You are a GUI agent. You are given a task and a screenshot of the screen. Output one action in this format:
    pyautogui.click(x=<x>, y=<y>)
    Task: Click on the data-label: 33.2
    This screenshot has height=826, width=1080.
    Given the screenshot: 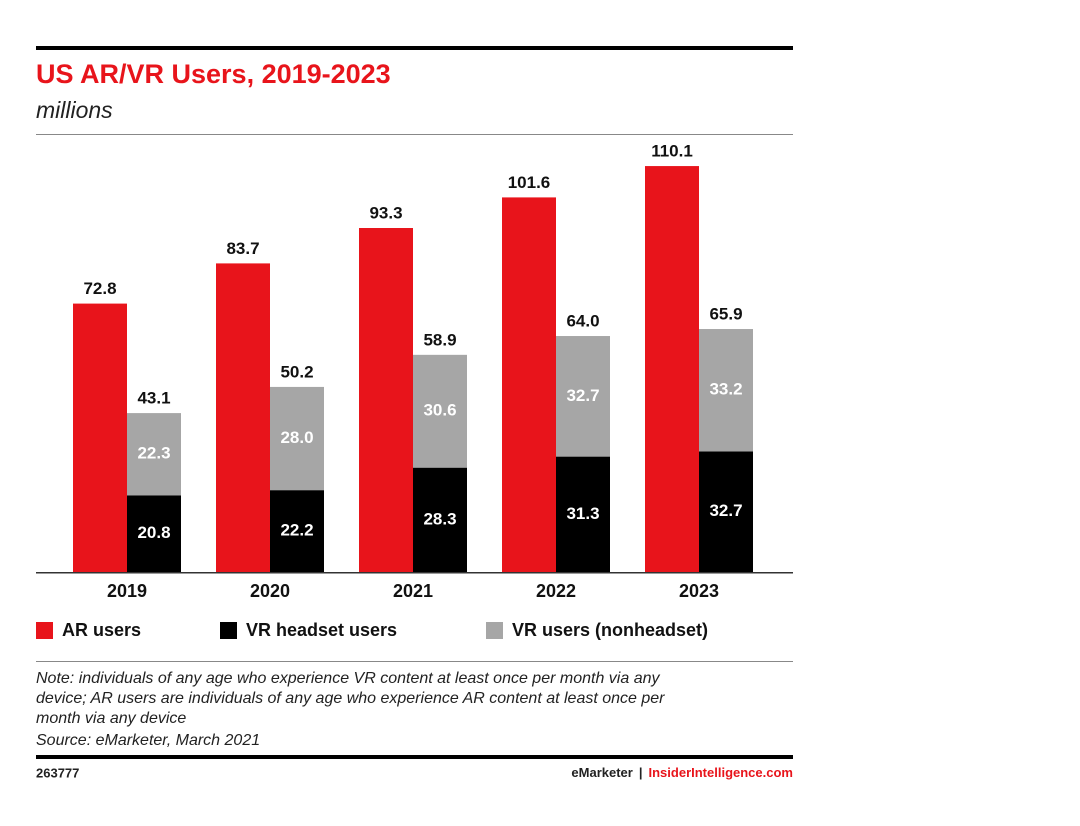 What is the action you would take?
    pyautogui.click(x=725, y=389)
    